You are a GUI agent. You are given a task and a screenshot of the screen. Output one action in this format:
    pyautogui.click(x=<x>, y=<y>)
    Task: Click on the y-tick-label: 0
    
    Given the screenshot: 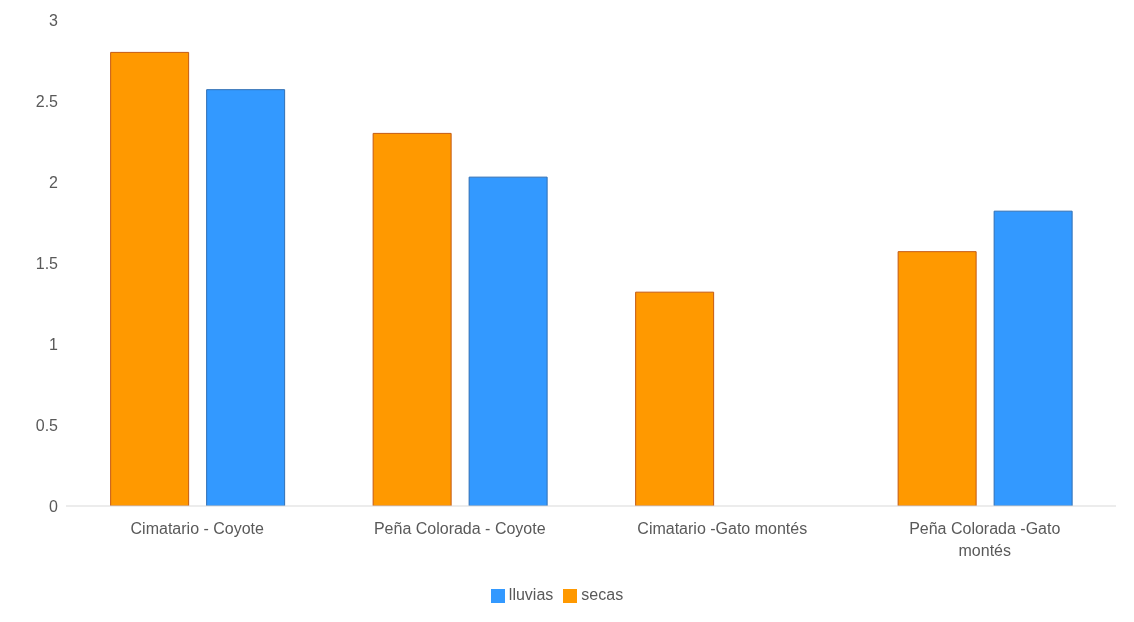 What is the action you would take?
    pyautogui.click(x=54, y=506)
    